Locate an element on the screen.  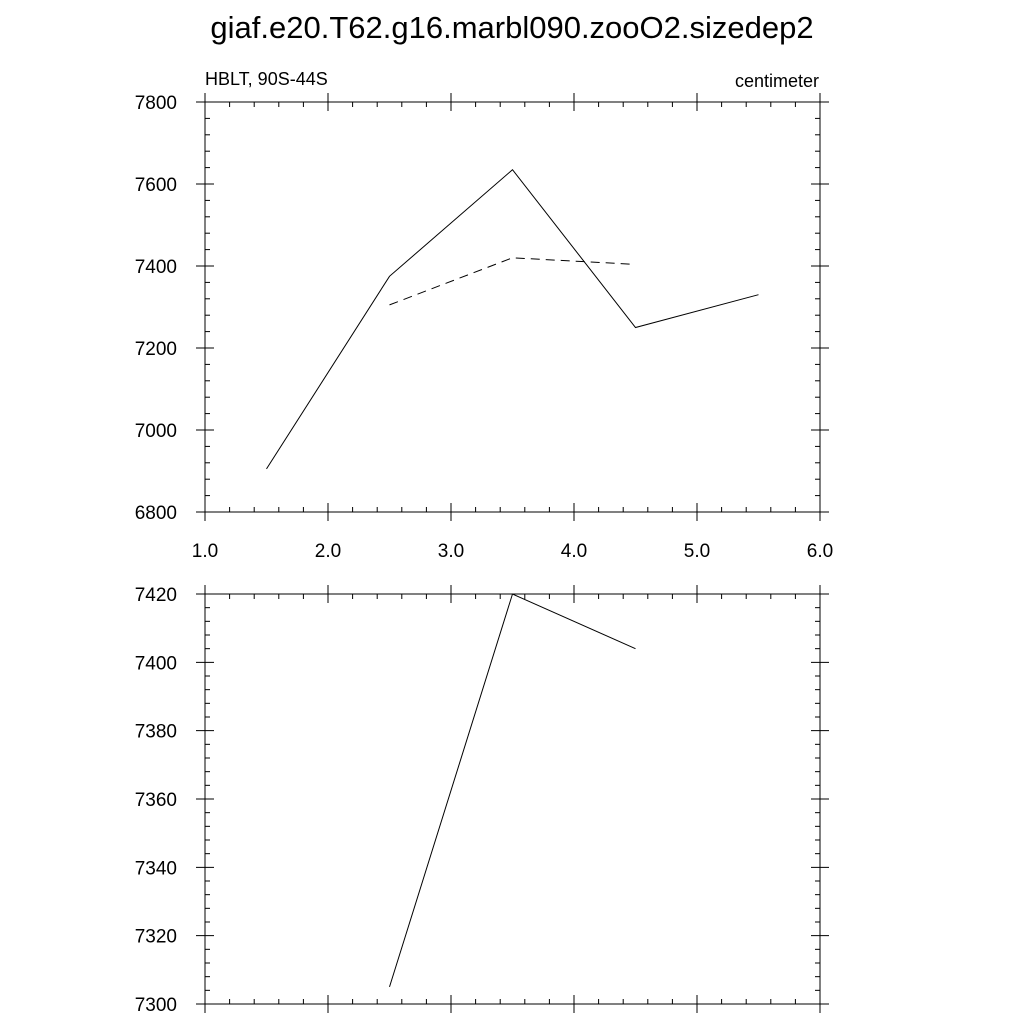
panel-left-label: HBLT, 90S-44S is located at coordinates (266, 79).